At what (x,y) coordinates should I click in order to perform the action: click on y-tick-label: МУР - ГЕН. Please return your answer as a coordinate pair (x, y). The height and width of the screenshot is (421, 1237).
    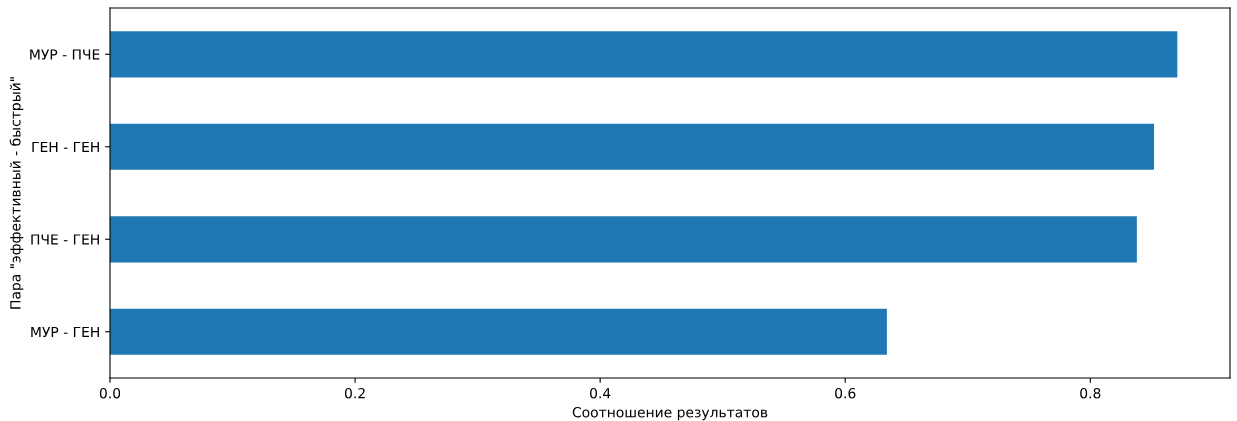
    Looking at the image, I should click on (65, 332).